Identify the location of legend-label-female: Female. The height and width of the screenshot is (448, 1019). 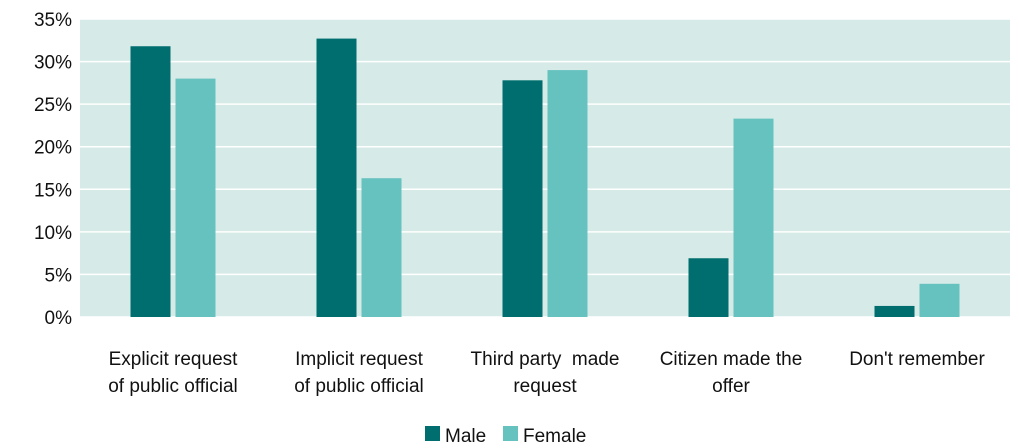
(554, 436).